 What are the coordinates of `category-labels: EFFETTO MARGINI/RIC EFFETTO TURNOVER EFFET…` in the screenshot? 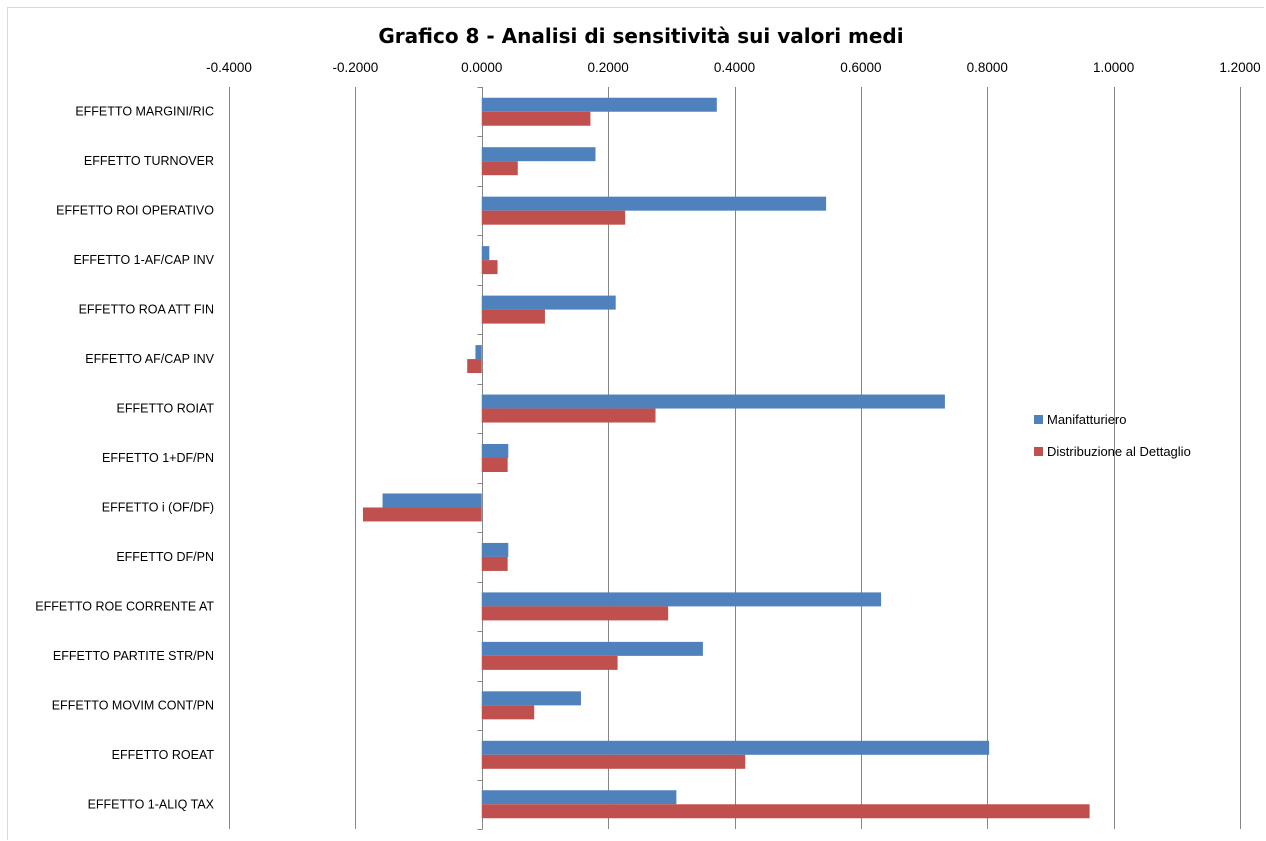 It's located at (124, 458).